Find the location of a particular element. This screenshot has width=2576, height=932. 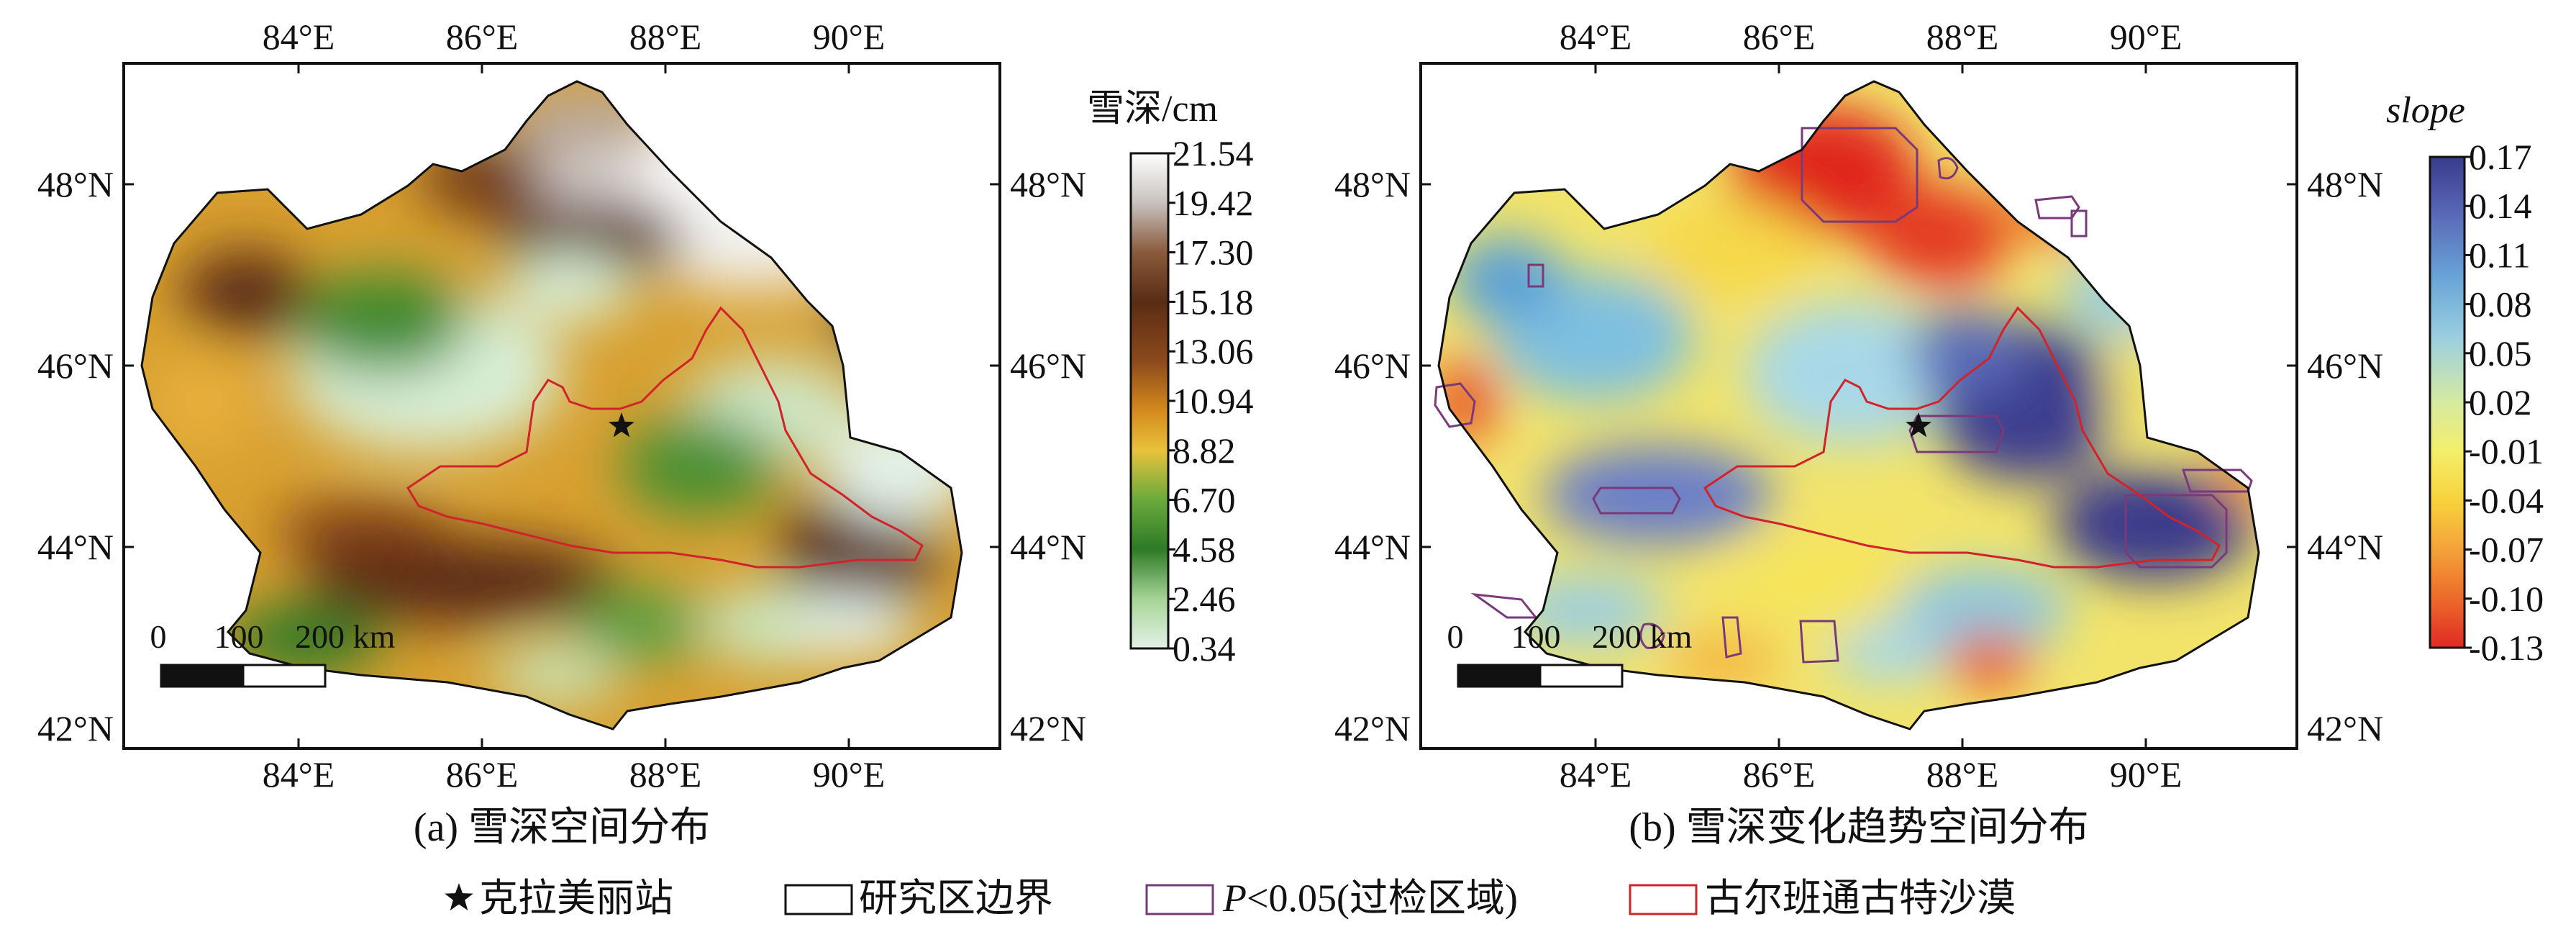

legend: 克拉美丽站 研究区边界 P<0.05(过检区域) 古尔班通古特沙漠 is located at coordinates (1230, 898).